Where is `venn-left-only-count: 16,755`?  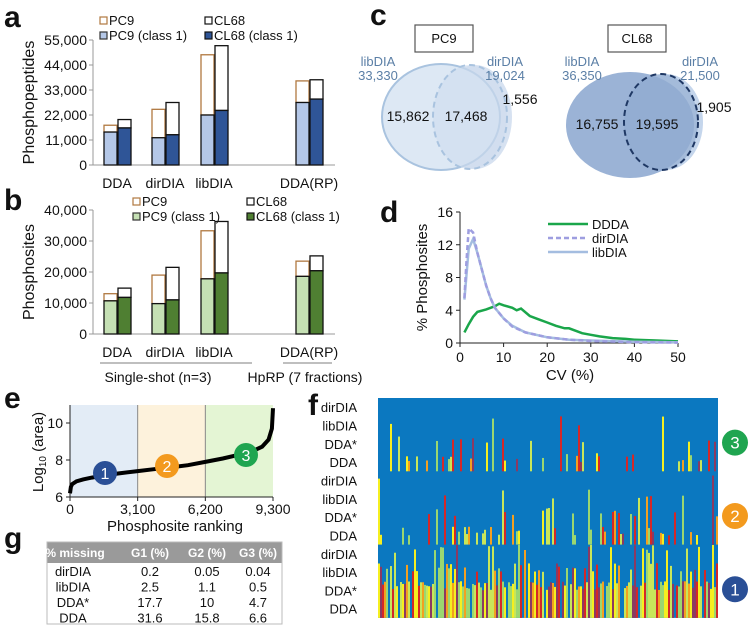 venn-left-only-count: 16,755 is located at coordinates (597, 124).